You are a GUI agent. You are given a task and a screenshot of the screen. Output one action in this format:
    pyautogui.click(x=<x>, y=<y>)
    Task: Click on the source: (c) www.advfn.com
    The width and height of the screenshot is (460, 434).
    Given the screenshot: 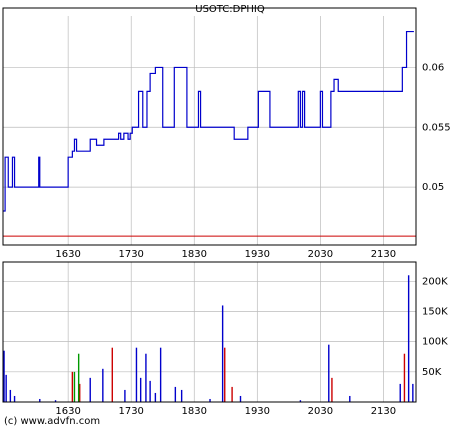 What is the action you would take?
    pyautogui.click(x=52, y=421)
    